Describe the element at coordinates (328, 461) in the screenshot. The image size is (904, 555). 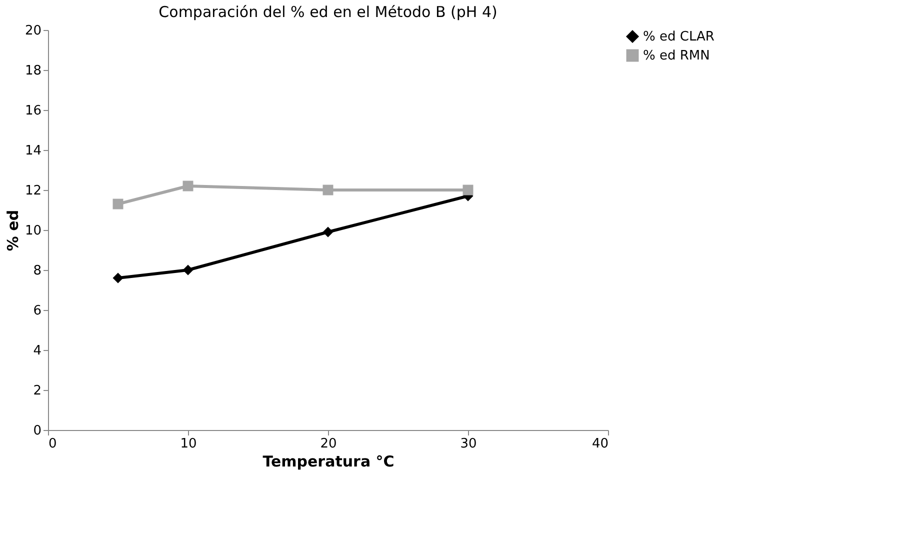
I see `x-axis-title: Temperatura °C` at that location.